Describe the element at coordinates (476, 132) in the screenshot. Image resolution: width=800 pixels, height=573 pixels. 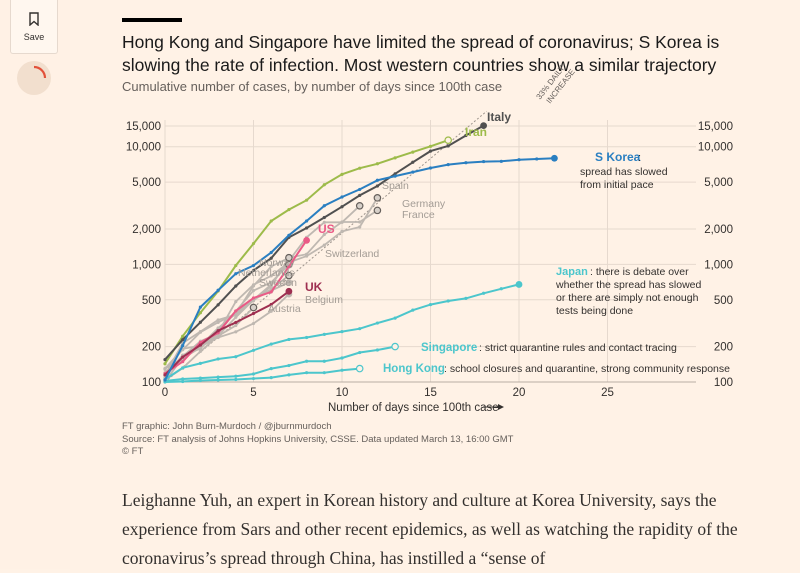
I see `series-label-iran: Iran` at that location.